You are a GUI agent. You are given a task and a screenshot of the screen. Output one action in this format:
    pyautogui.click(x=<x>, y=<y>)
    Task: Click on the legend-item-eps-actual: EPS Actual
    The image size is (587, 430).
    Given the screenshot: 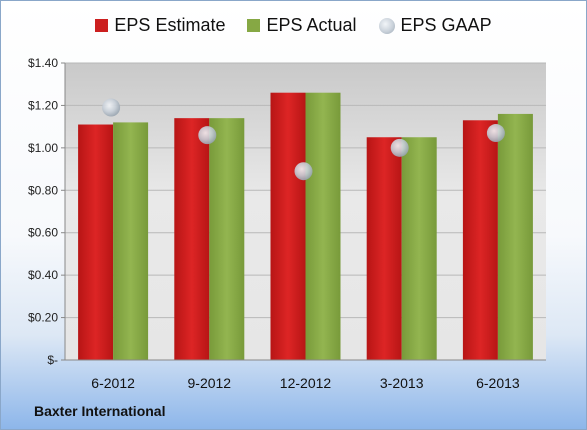 What is the action you would take?
    pyautogui.click(x=302, y=25)
    